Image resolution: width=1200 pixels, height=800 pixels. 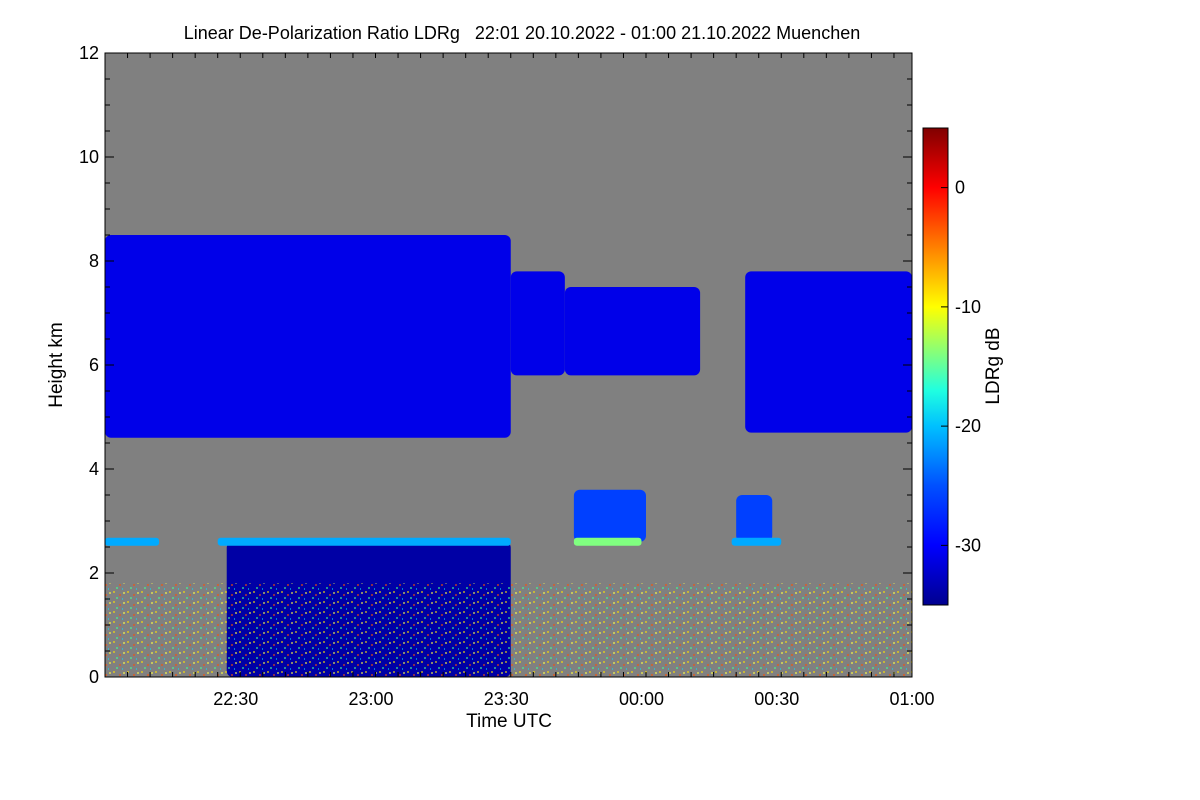 What do you see at coordinates (89, 157) in the screenshot?
I see `y-tick-label: 10` at bounding box center [89, 157].